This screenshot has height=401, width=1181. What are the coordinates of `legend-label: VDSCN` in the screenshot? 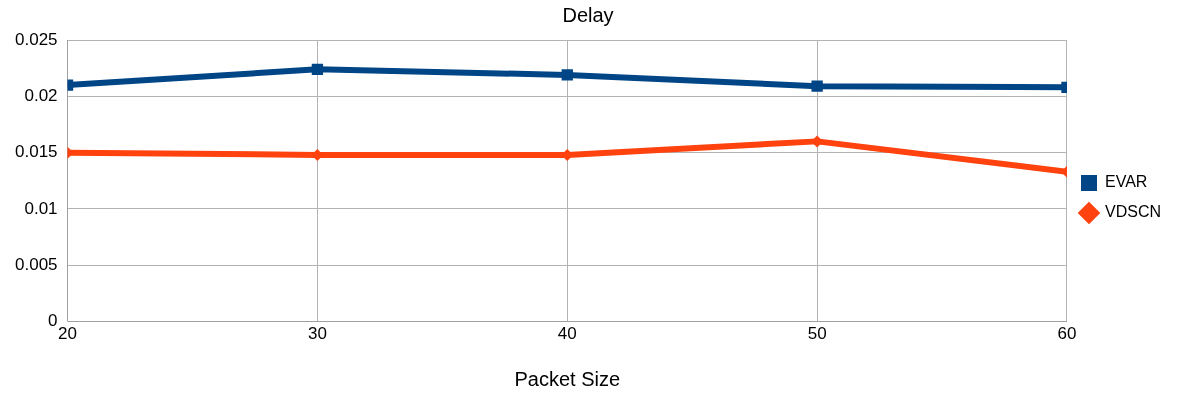 It's located at (1133, 212).